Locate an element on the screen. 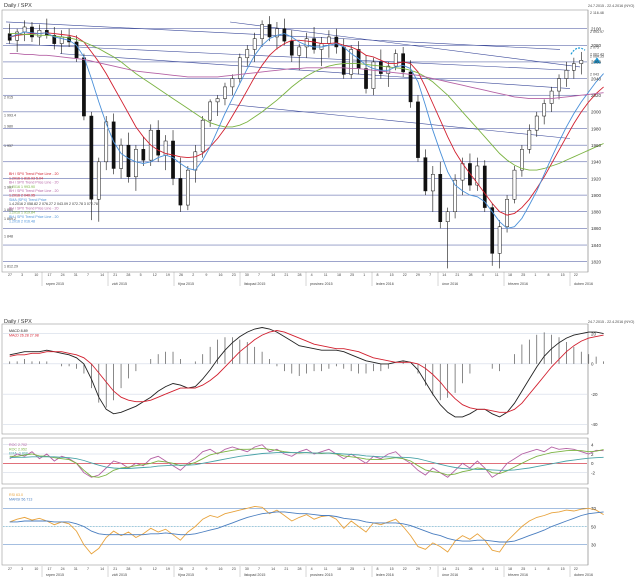 The width and height of the screenshot is (640, 579). y-tick-label-price: 2040 is located at coordinates (596, 78).